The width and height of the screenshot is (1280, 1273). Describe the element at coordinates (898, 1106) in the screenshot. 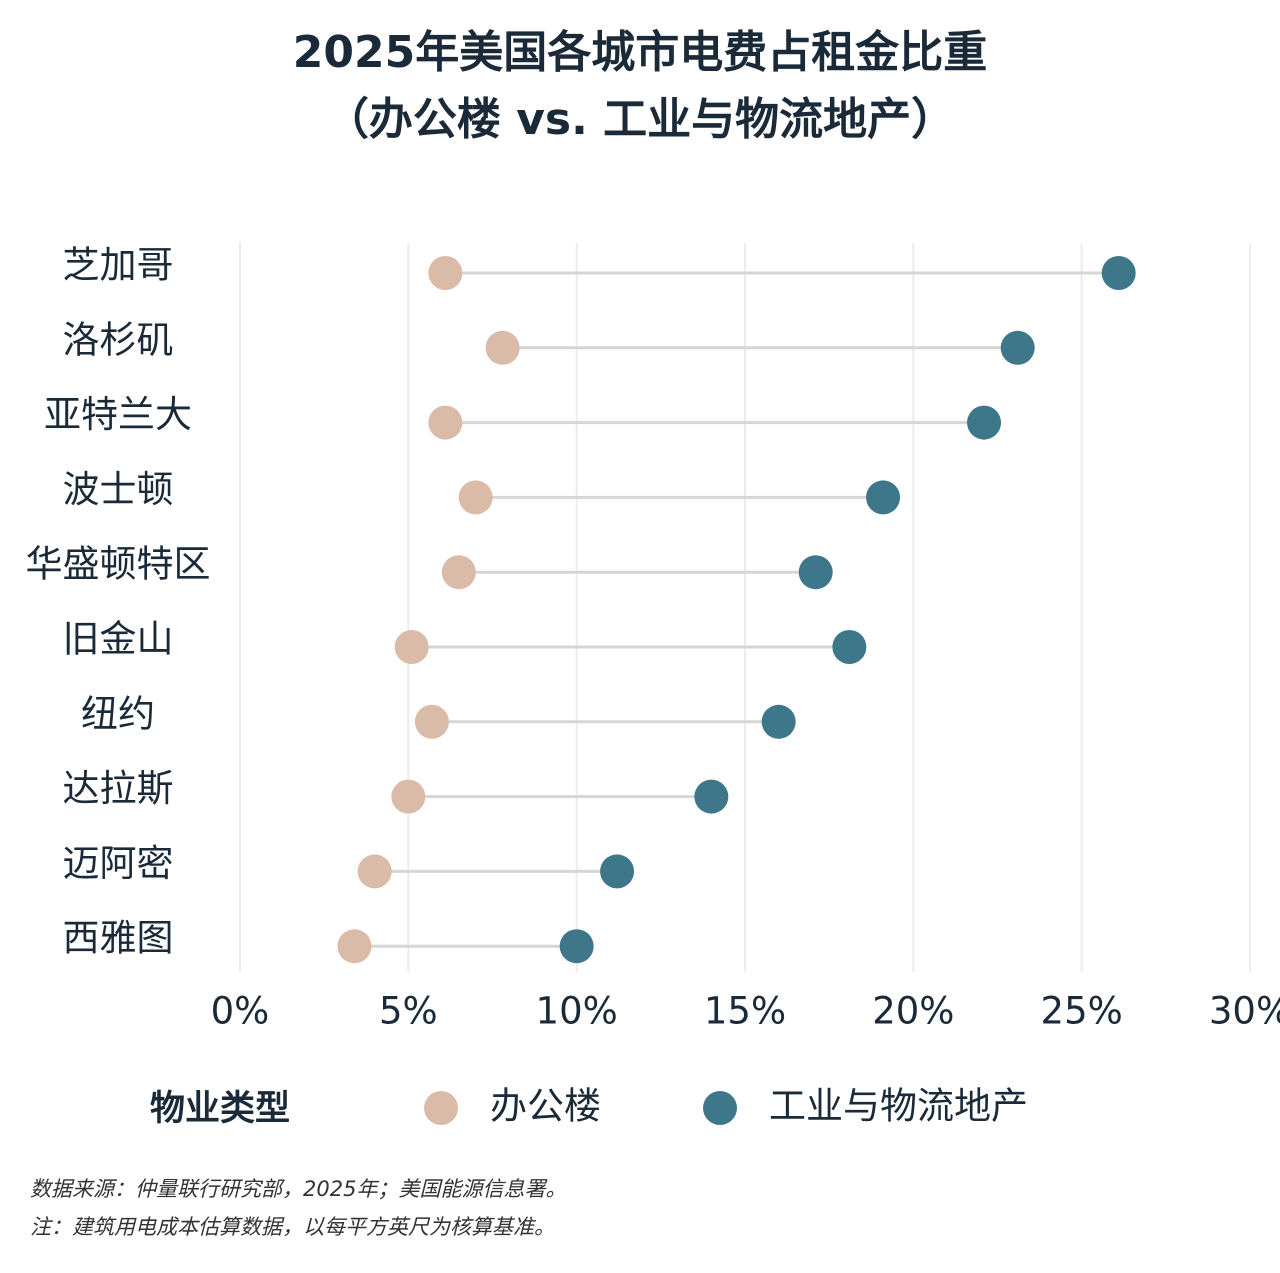

I see `legend-label: 工业与物流地产` at that location.